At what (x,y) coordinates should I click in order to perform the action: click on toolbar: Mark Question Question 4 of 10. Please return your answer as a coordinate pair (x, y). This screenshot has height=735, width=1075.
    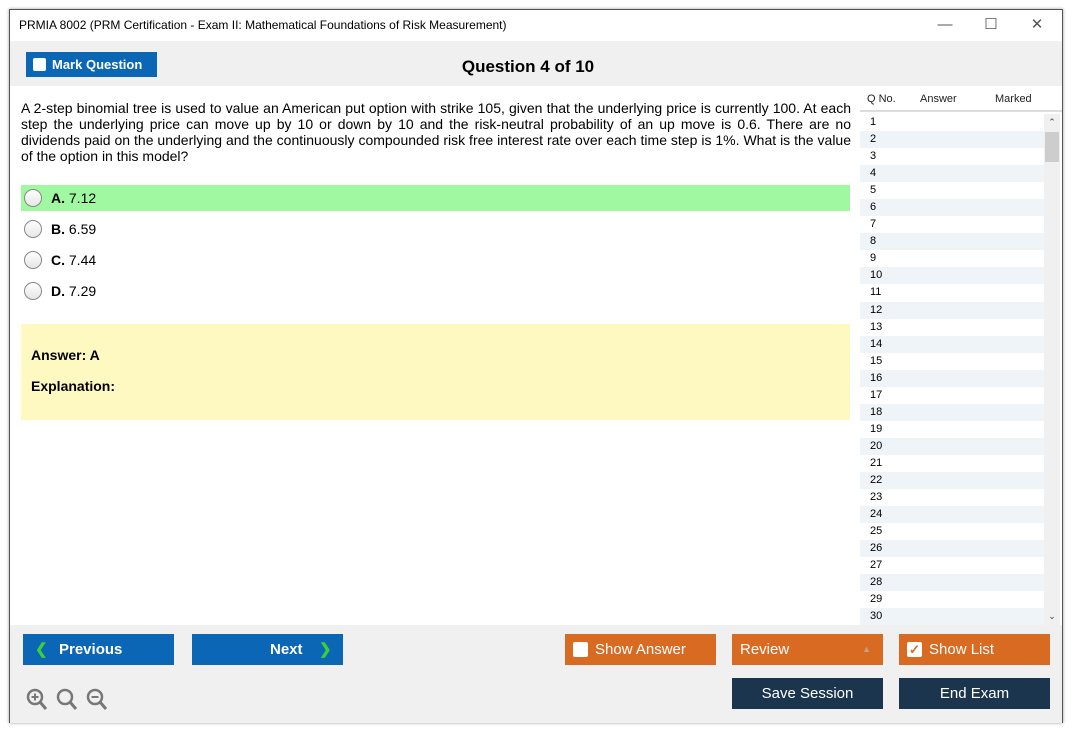
    Looking at the image, I should click on (536, 63).